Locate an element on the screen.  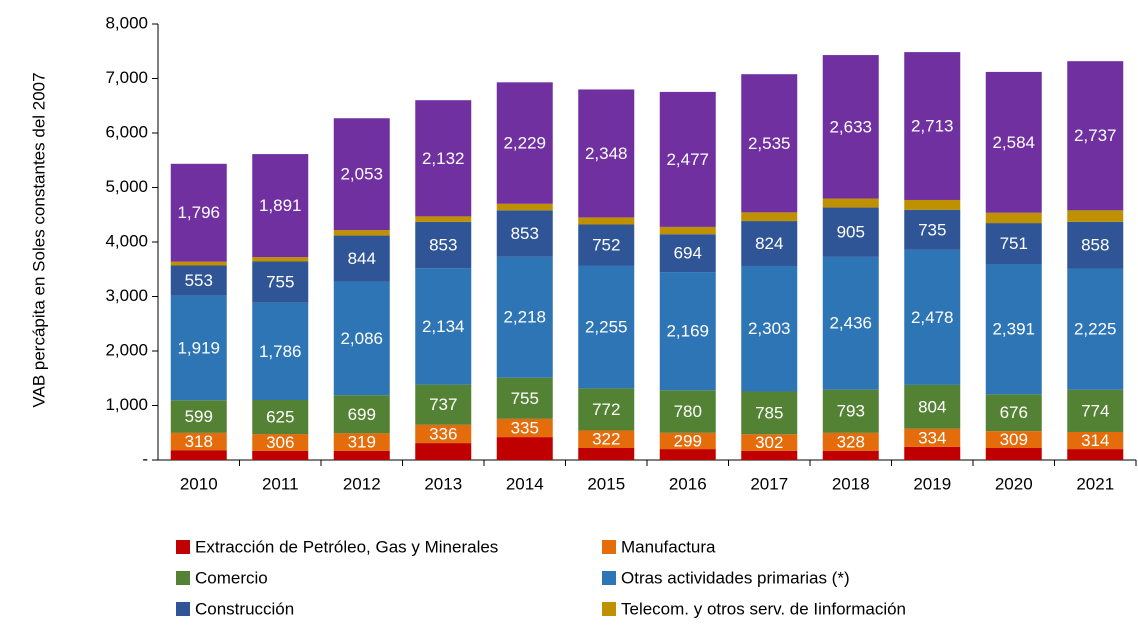
data-label: 302 is located at coordinates (769, 442).